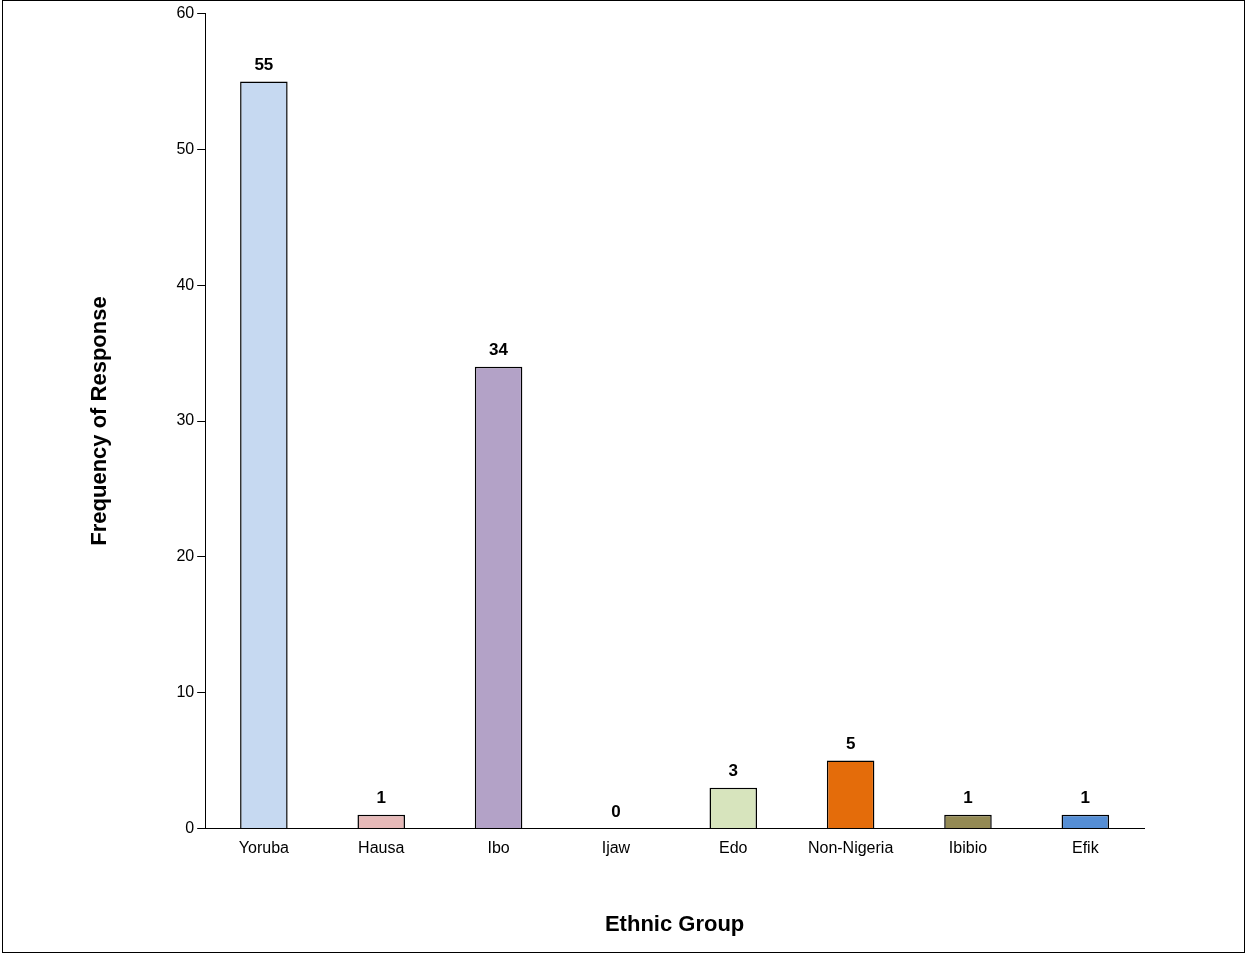 This screenshot has height=955, width=1247. Describe the element at coordinates (674, 923) in the screenshot. I see `x-axis-title: Ethnic Group` at that location.